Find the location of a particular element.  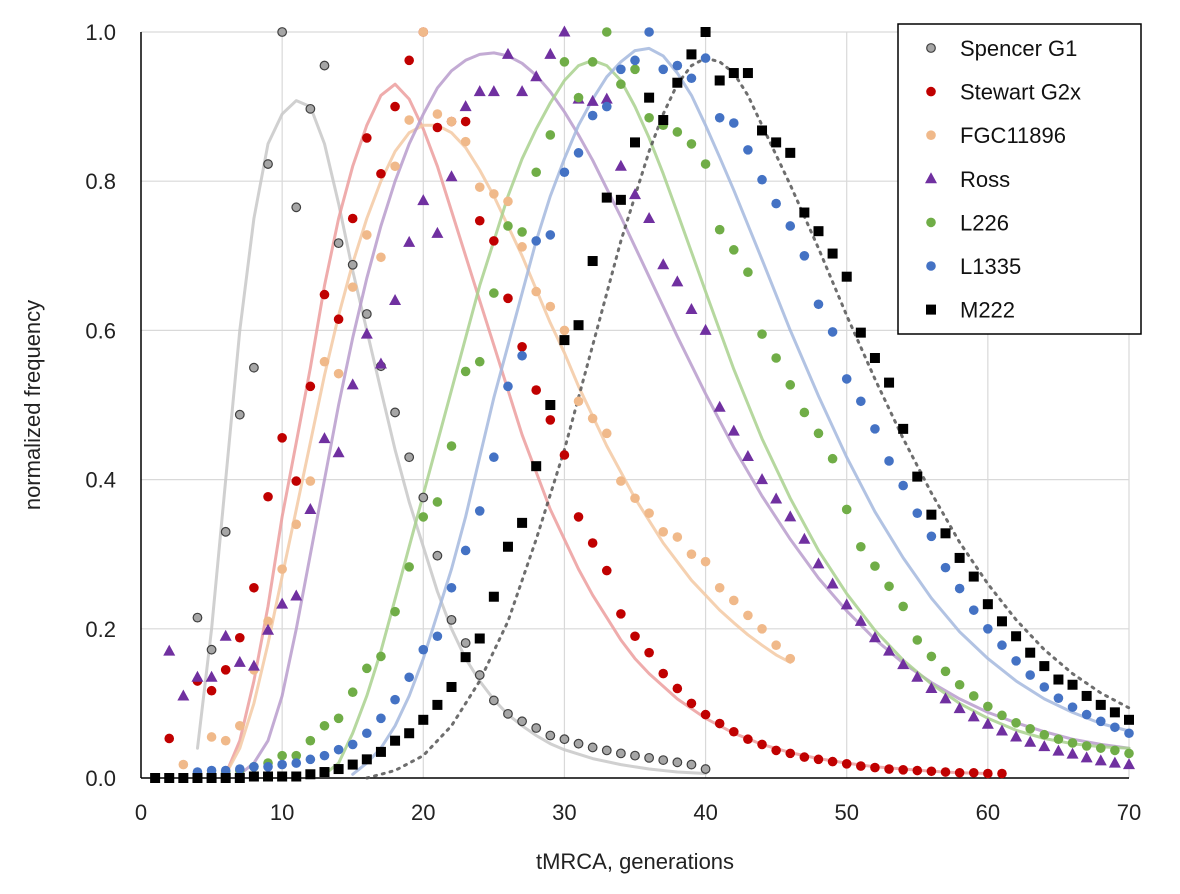

legend-label-fgc11896: FGC11896 is located at coordinates (1013, 135).